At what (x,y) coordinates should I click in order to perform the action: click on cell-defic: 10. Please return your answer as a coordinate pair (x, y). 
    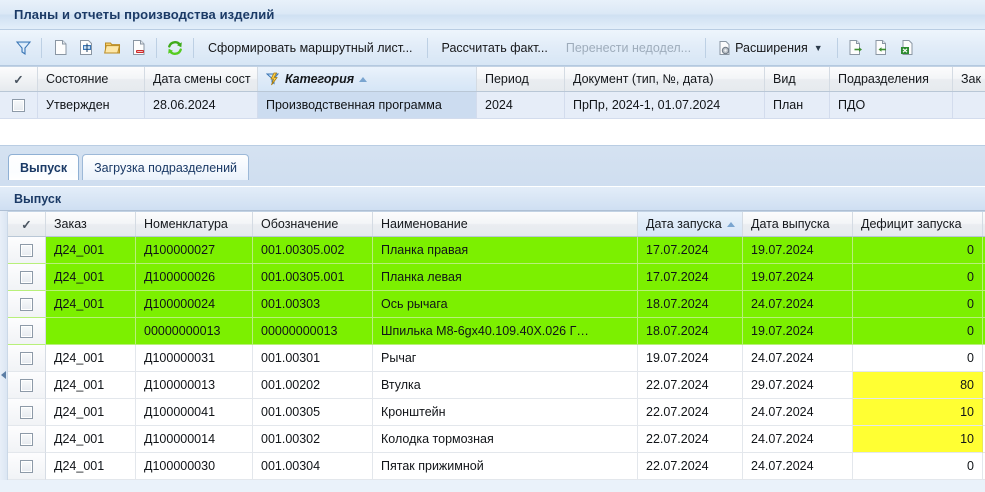
    Looking at the image, I should click on (918, 439).